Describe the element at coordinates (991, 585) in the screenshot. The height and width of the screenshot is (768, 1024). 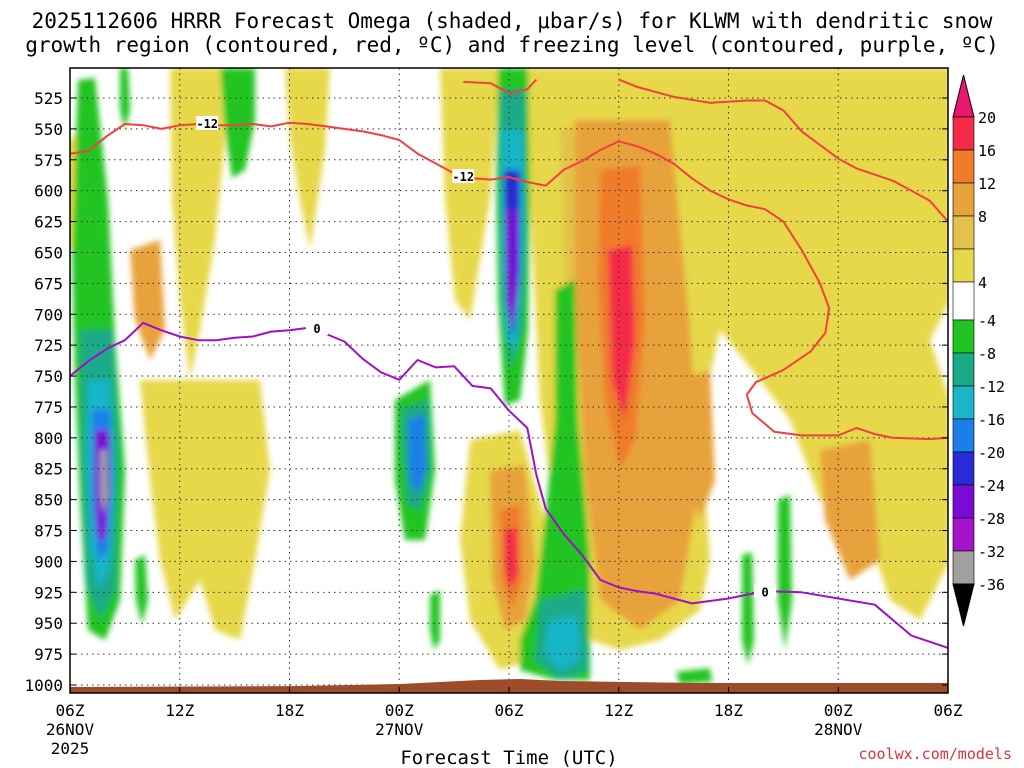
I see `colorbar-level-label: -36` at that location.